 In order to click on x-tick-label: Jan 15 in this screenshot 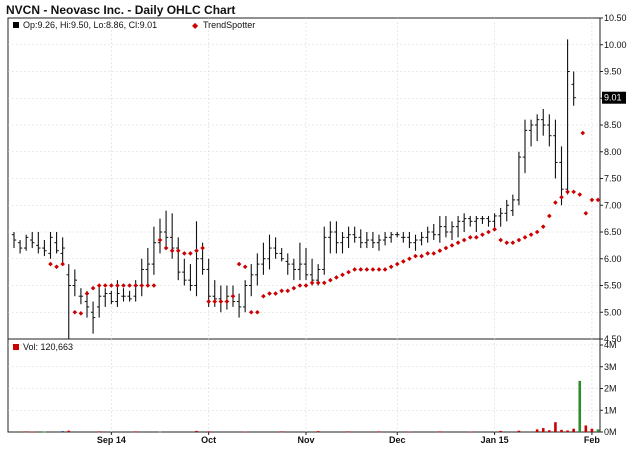, I will do `click(495, 440)`.